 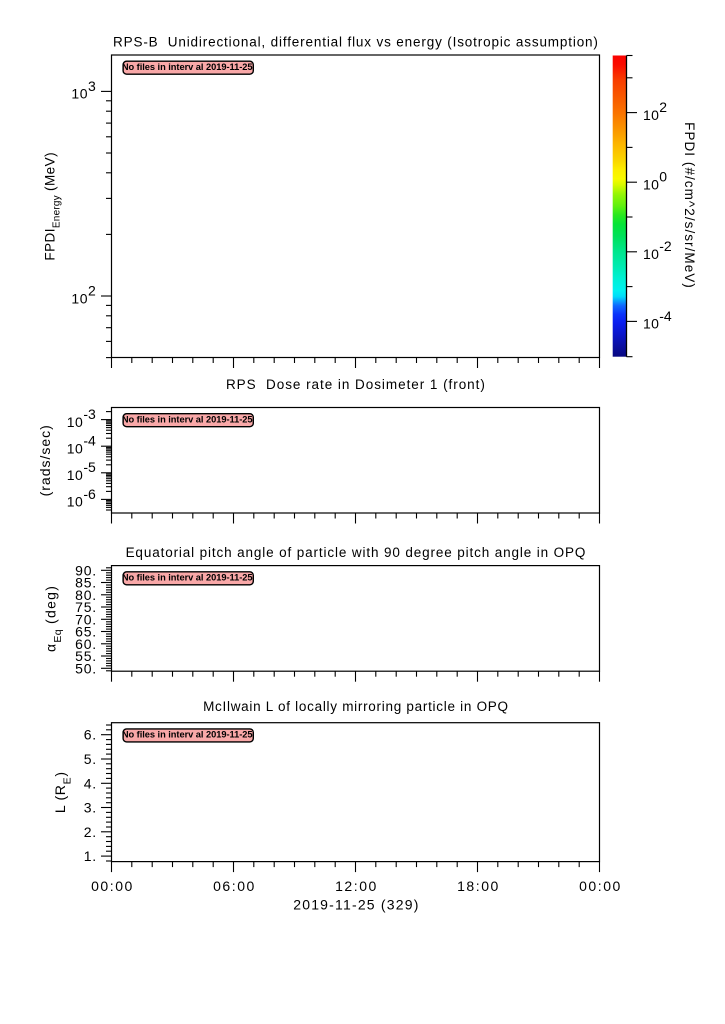 I want to click on svg-text: FPDI (#/cm^2/s/sr/MeV), so click(x=689, y=205).